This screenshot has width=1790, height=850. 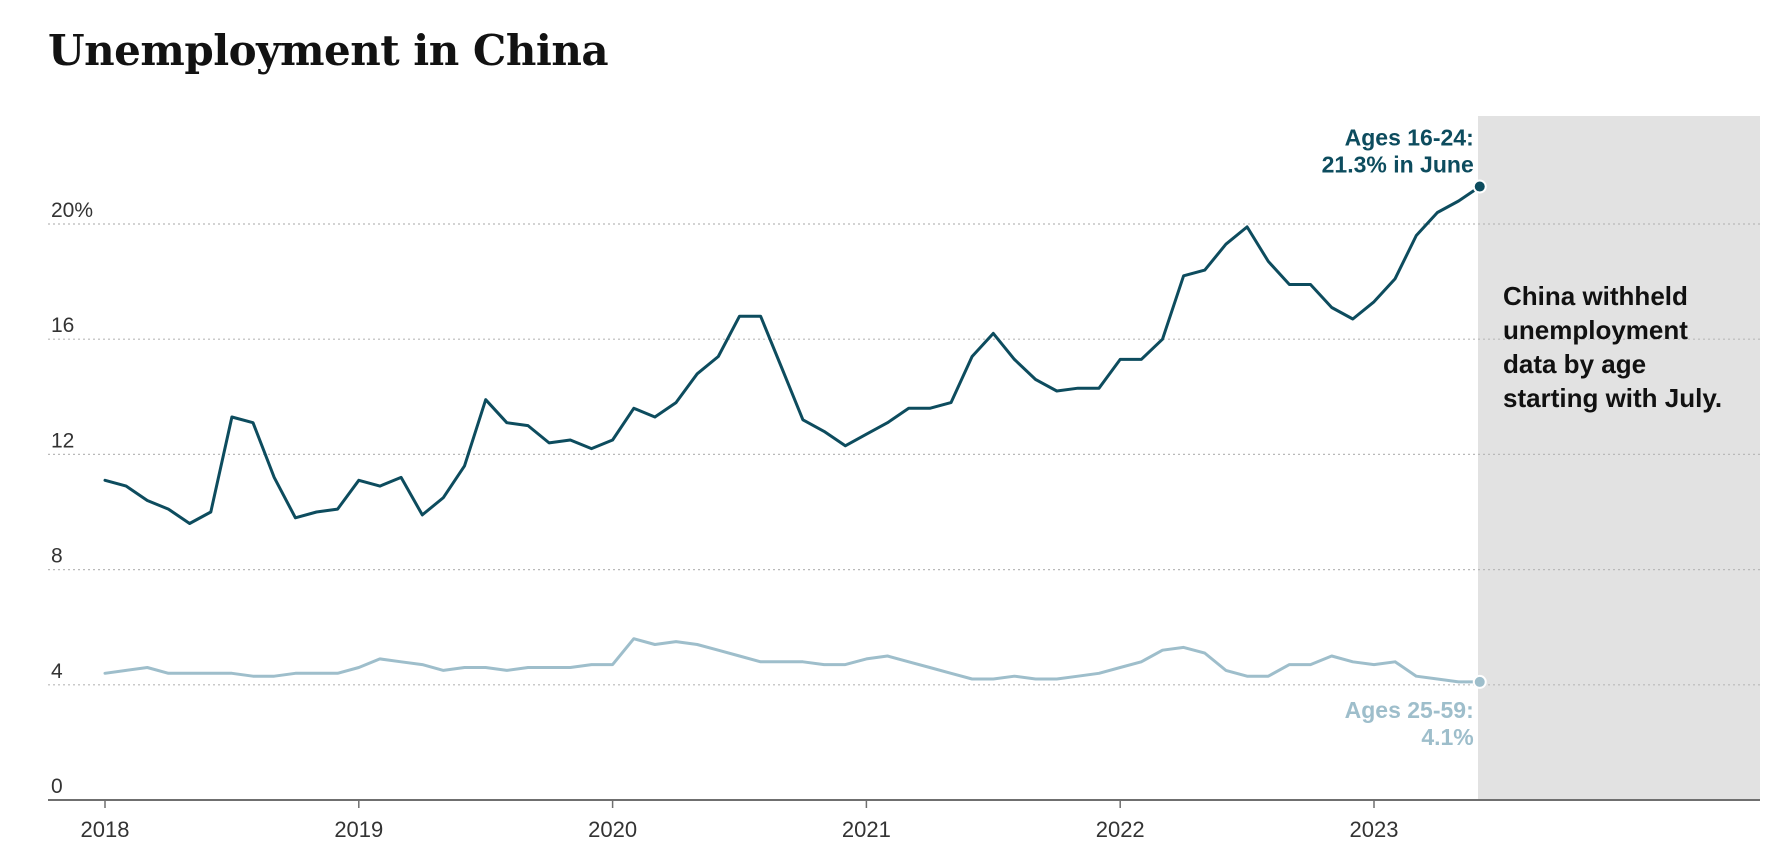 What do you see at coordinates (1398, 437) in the screenshot?
I see `series-end-labels: Ages 16-24:21.3% in June Ages 25-59:4.1%` at bounding box center [1398, 437].